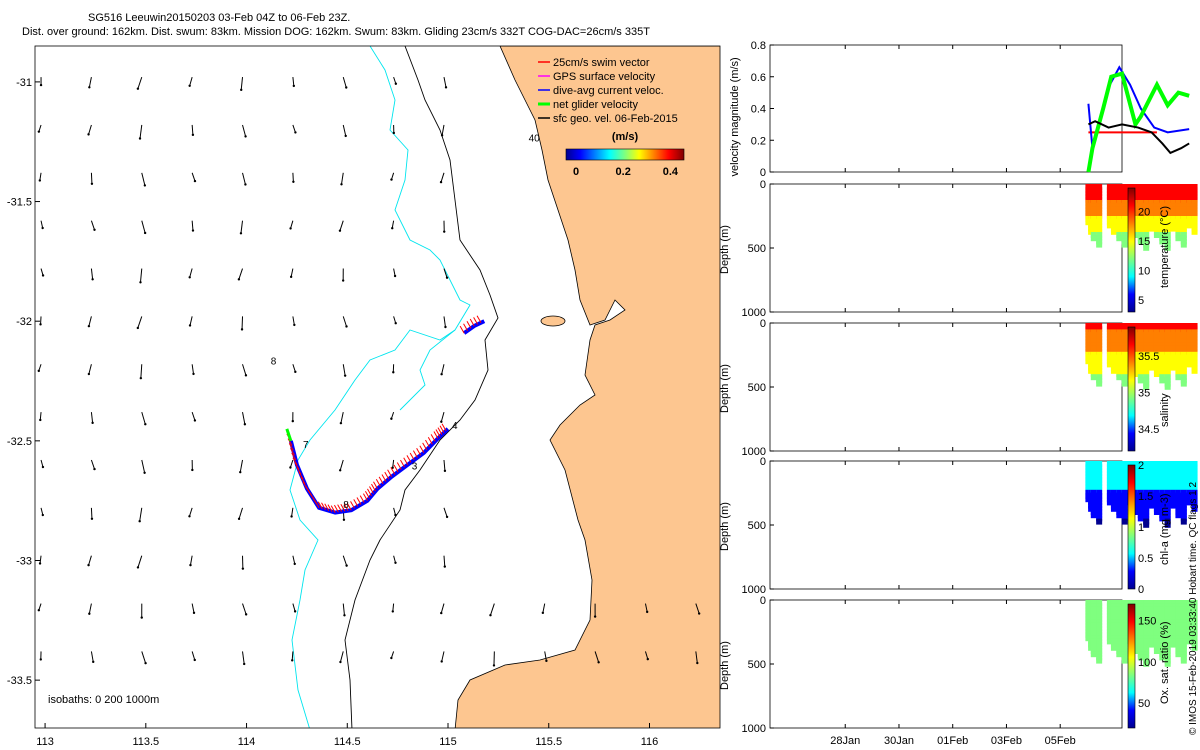  What do you see at coordinates (1144, 213) in the screenshot?
I see `colorbar-tick-label: 20` at bounding box center [1144, 213].